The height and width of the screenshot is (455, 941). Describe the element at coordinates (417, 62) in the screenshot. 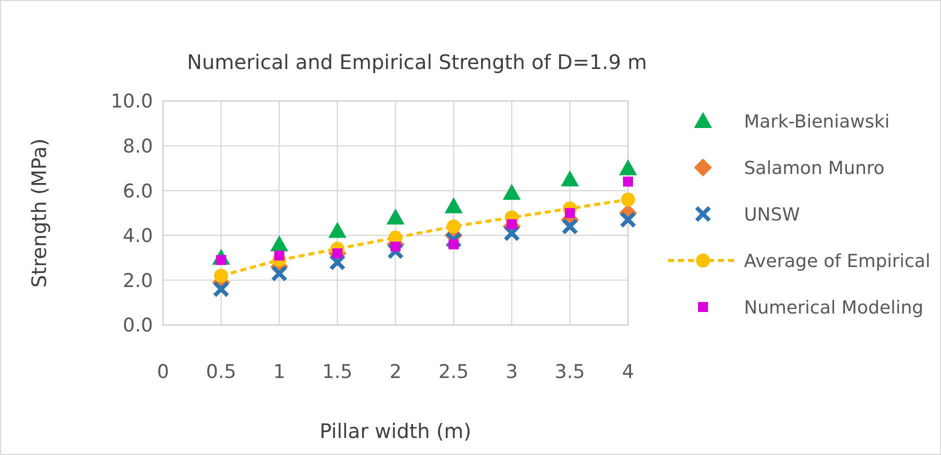

I see `chart-title: Numerical and Empirical Strength of D=1.9 m` at that location.